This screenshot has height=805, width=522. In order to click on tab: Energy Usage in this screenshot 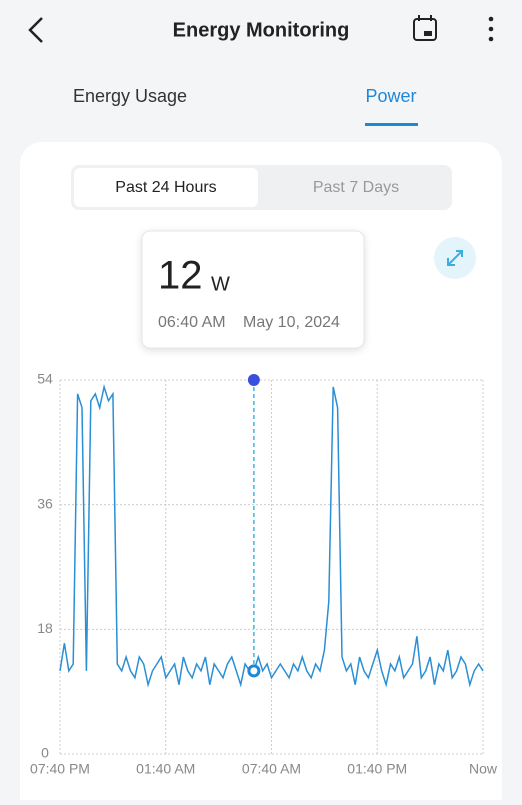, I will do `click(130, 96)`.